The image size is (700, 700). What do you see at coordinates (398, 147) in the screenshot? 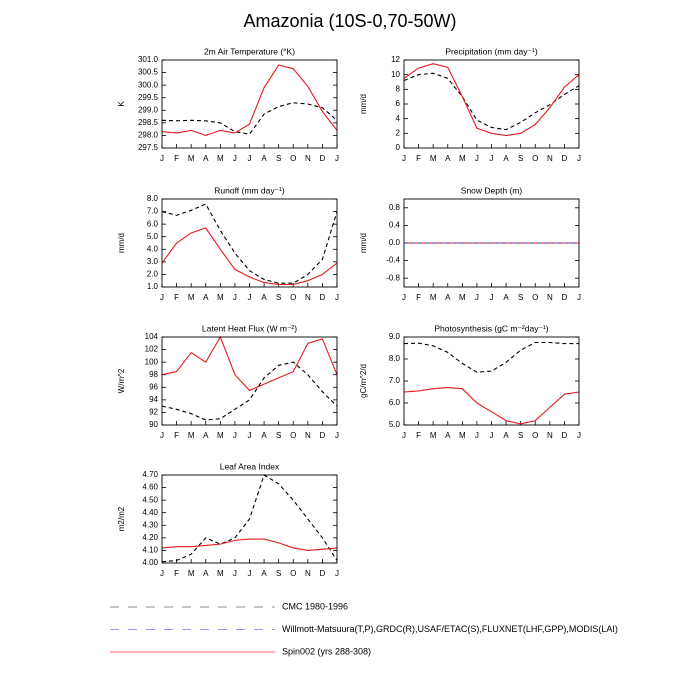
I see `y-tick-label: 0` at bounding box center [398, 147].